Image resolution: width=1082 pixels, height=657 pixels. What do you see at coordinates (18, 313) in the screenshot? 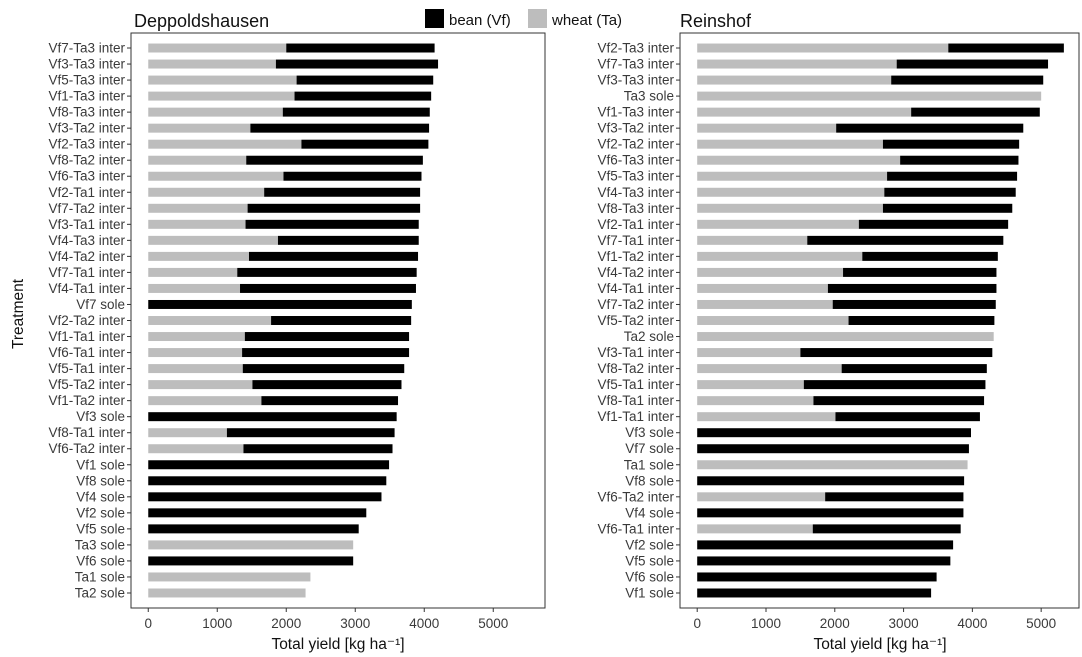
I see `y-axis-title: Treatment` at bounding box center [18, 313].